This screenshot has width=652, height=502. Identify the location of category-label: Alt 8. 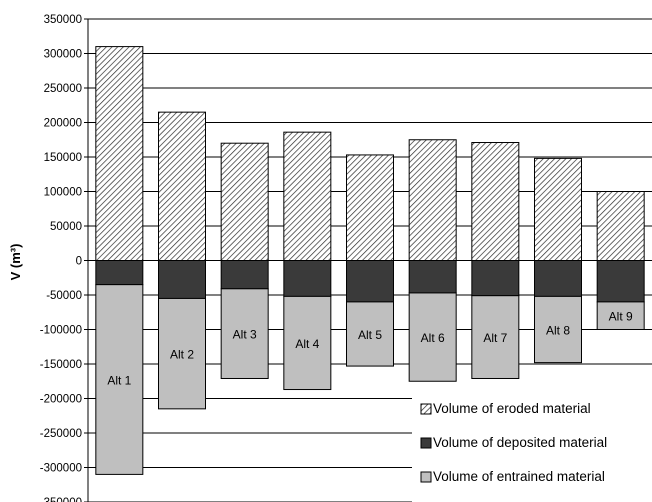
(558, 331).